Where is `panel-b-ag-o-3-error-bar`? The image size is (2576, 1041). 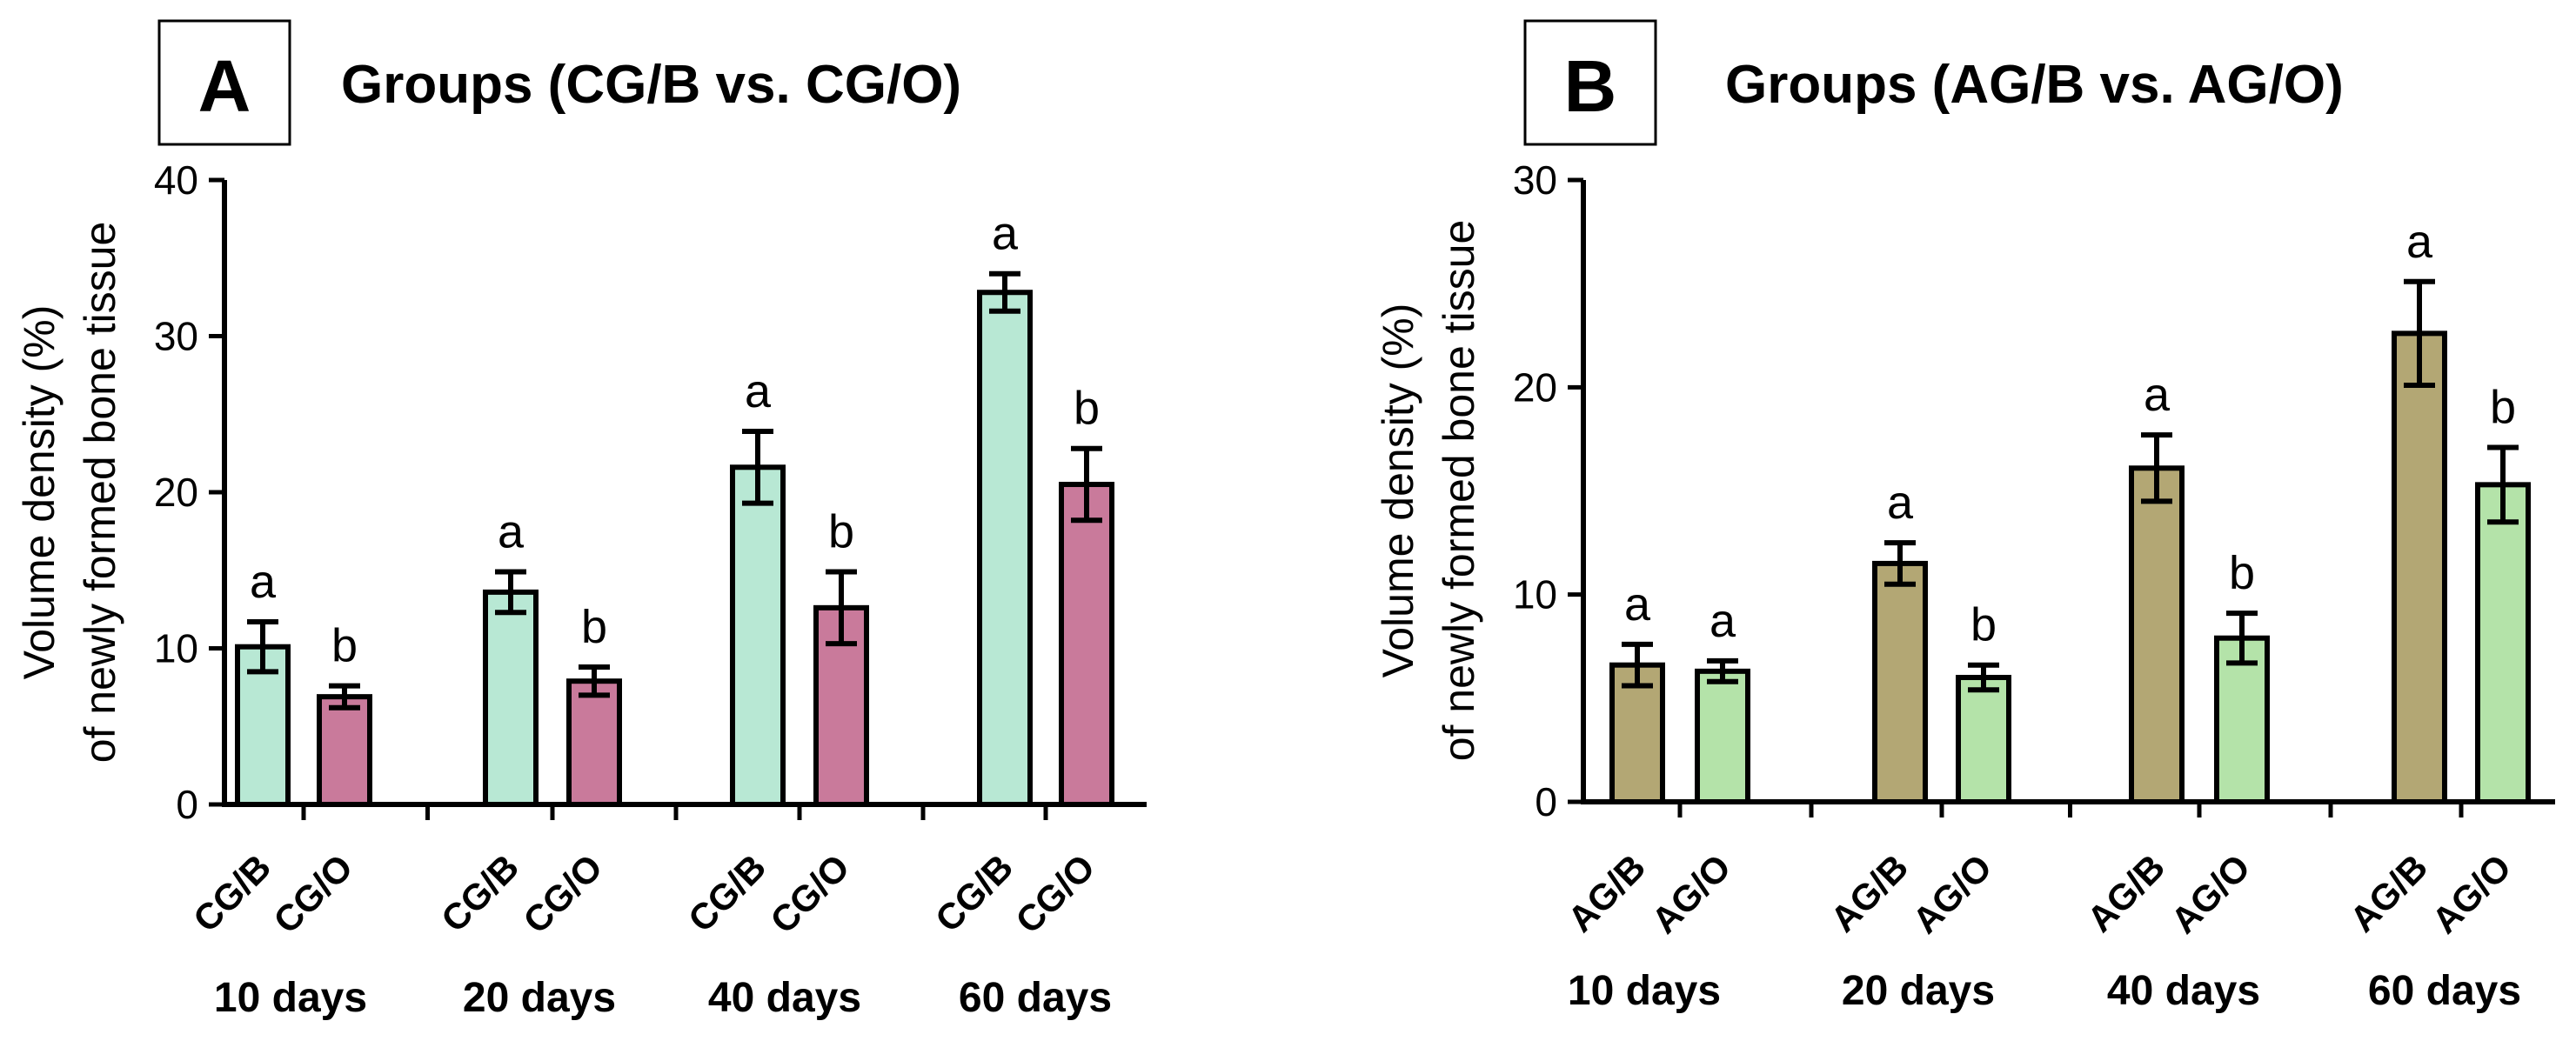 panel-b-ag-o-3-error-bar is located at coordinates (2503, 484).